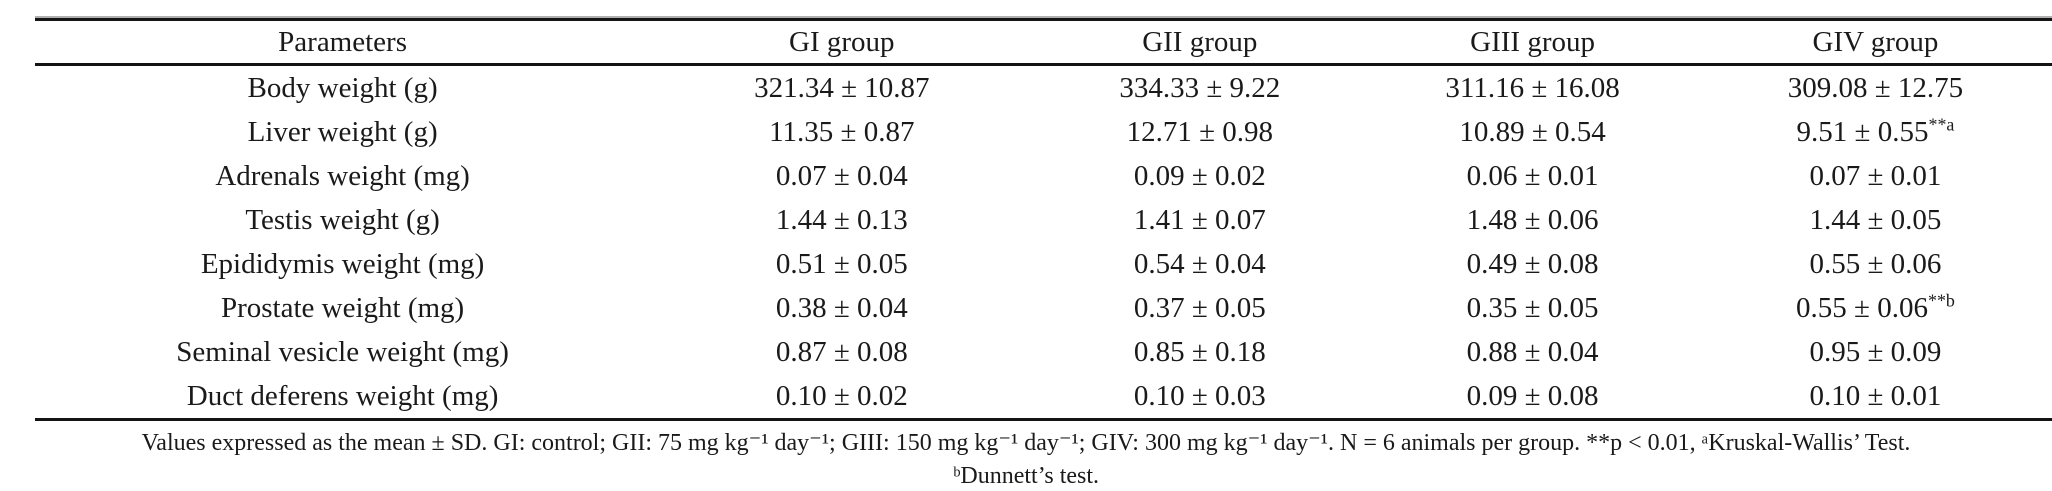  What do you see at coordinates (842, 42) in the screenshot?
I see `column-header-gi-group: GI group` at bounding box center [842, 42].